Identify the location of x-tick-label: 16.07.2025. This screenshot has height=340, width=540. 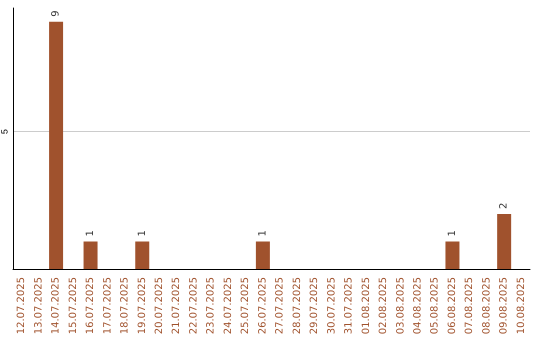
(90, 305).